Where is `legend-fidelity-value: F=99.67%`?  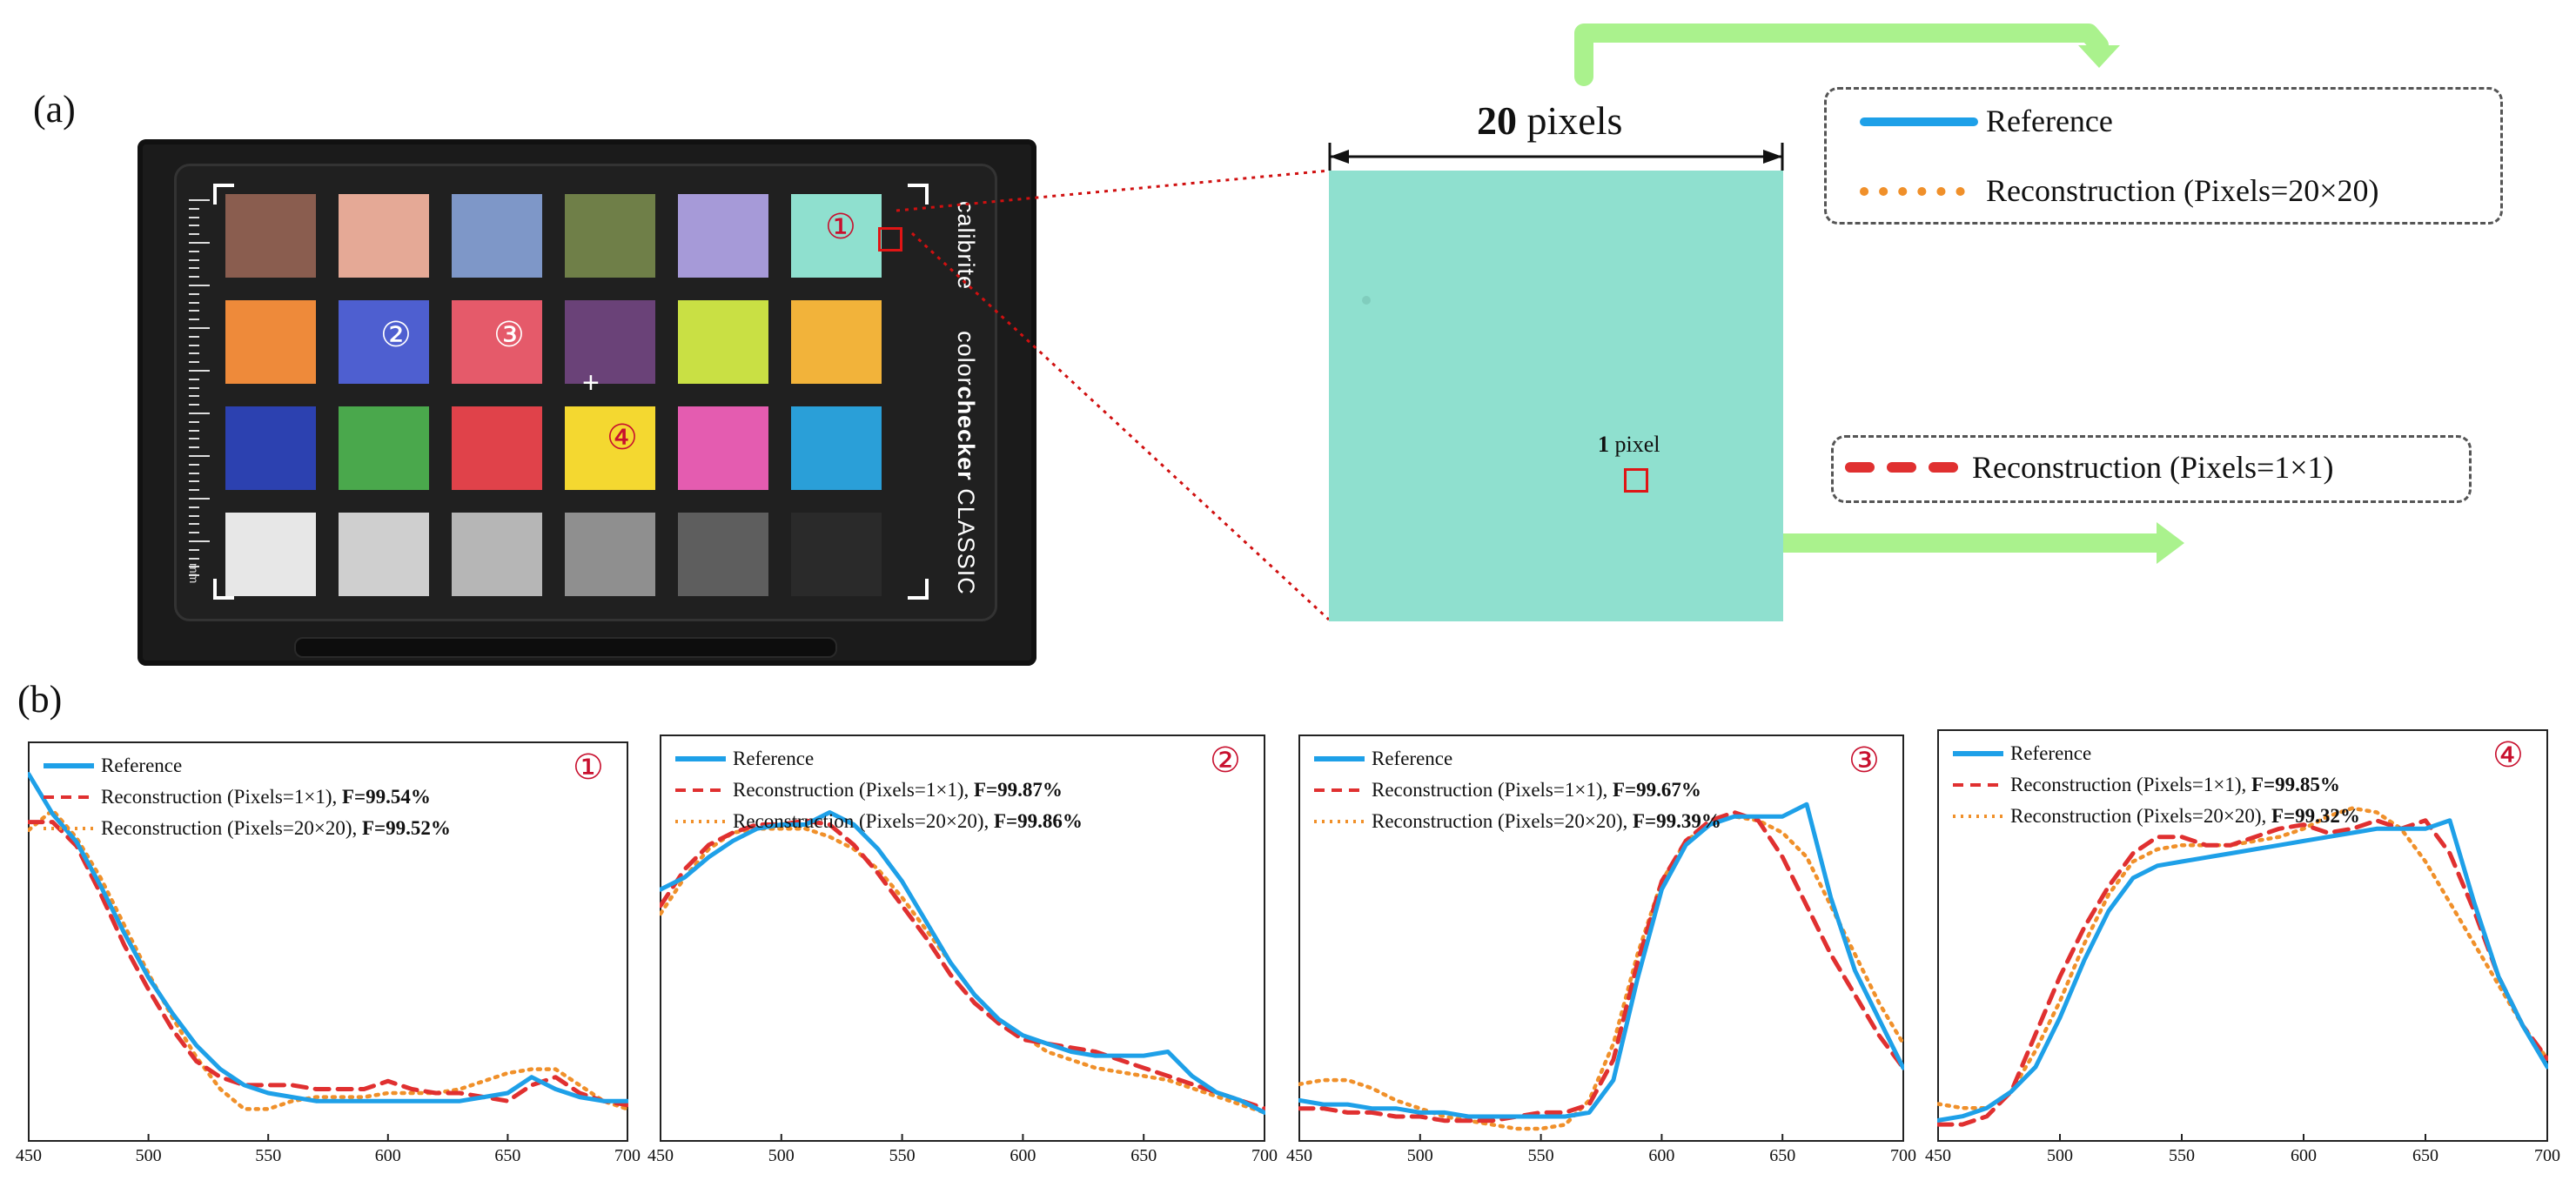 legend-fidelity-value: F=99.67% is located at coordinates (1657, 790).